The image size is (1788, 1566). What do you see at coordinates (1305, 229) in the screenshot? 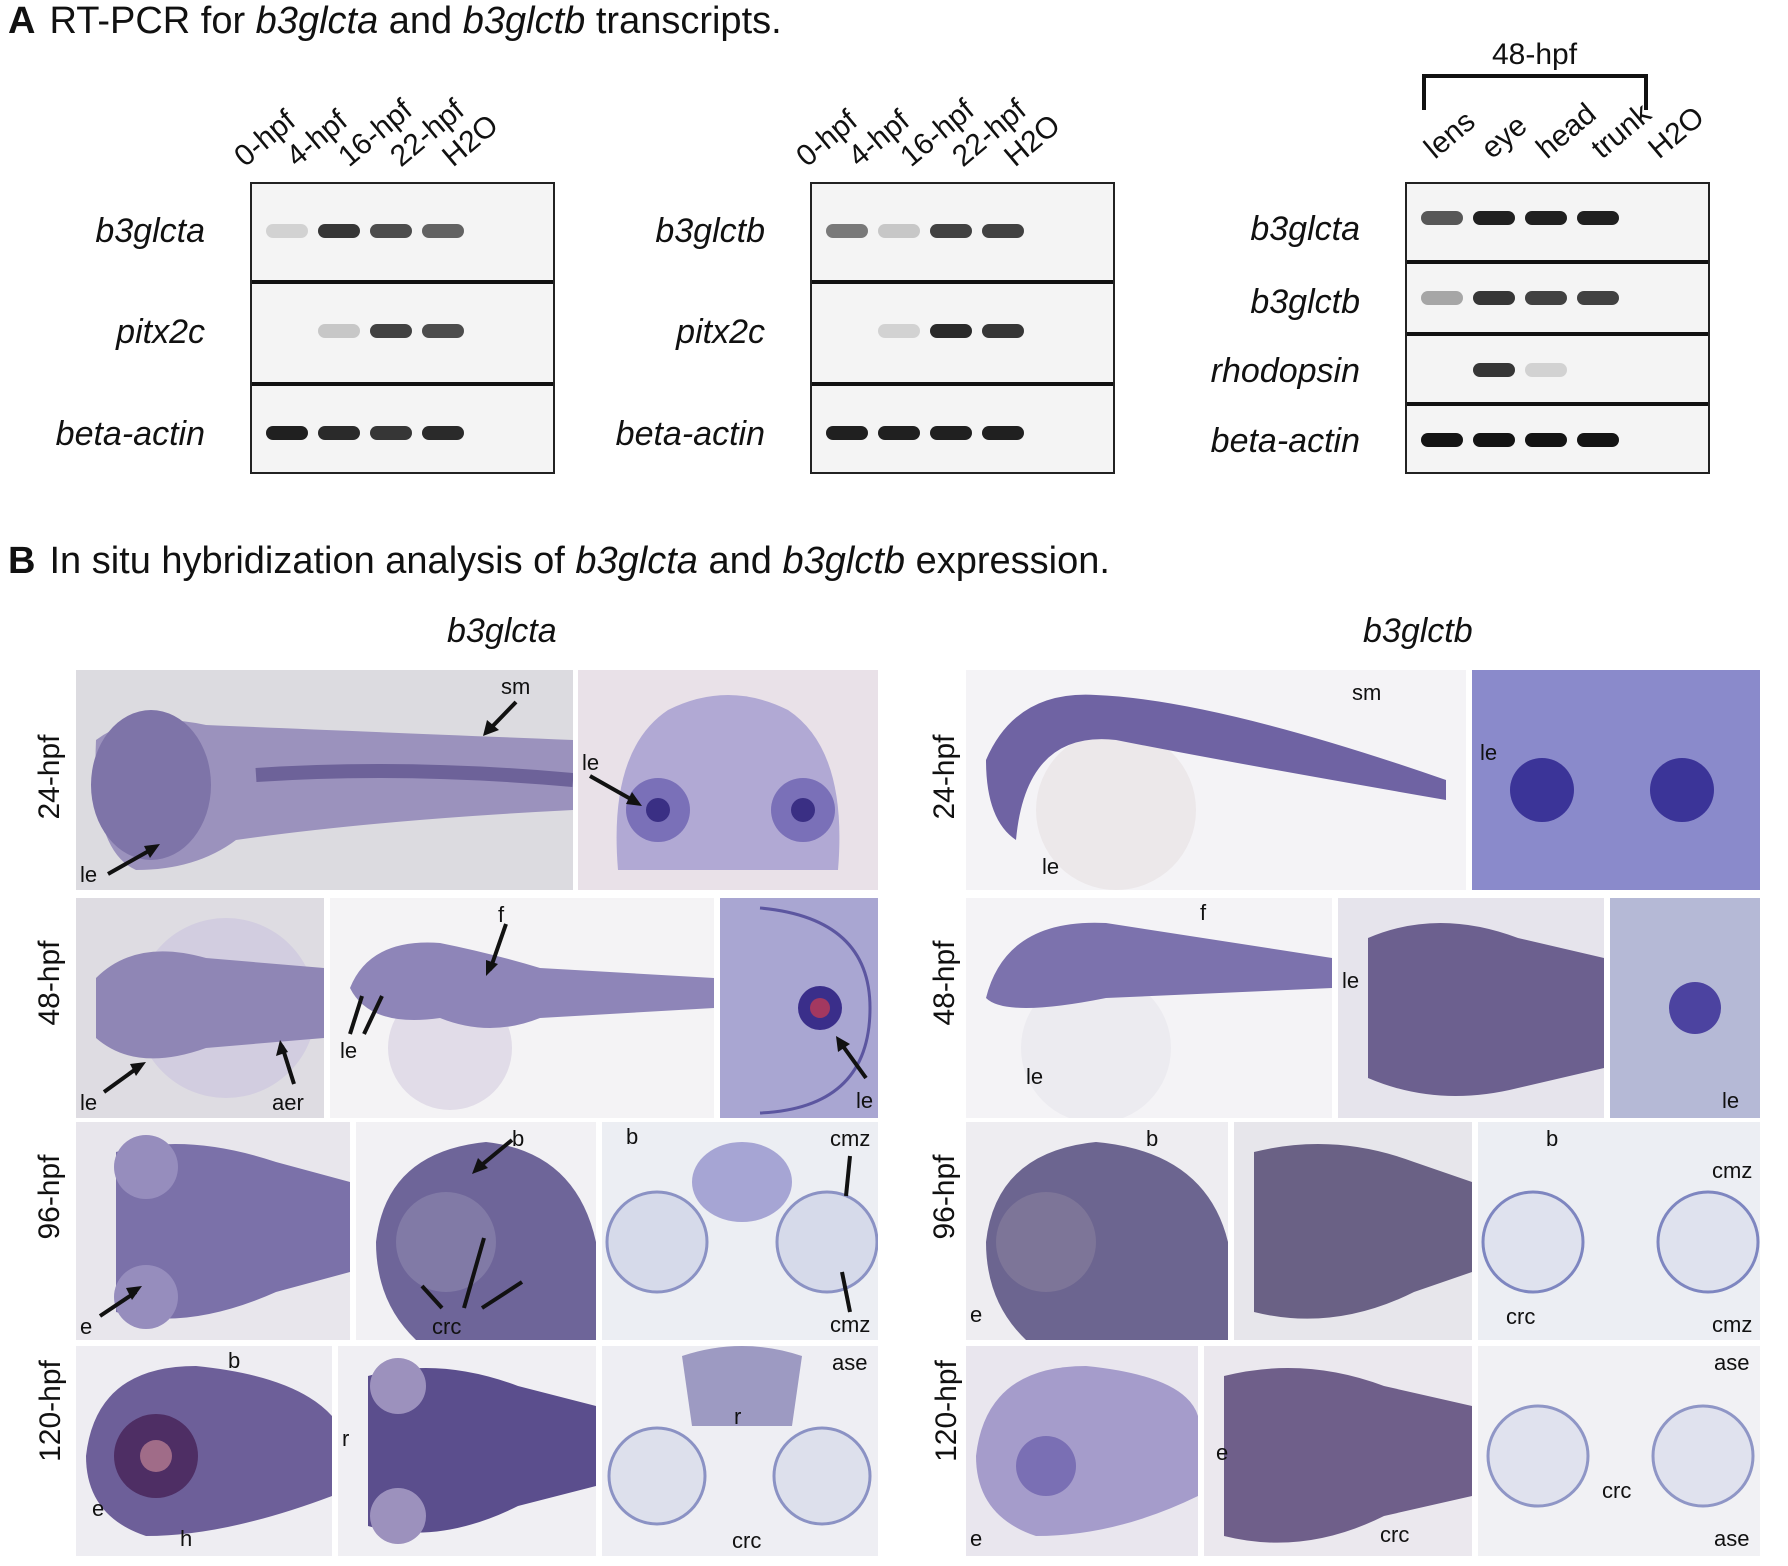
I see `gel3-row-label: b3glcta` at bounding box center [1305, 229].